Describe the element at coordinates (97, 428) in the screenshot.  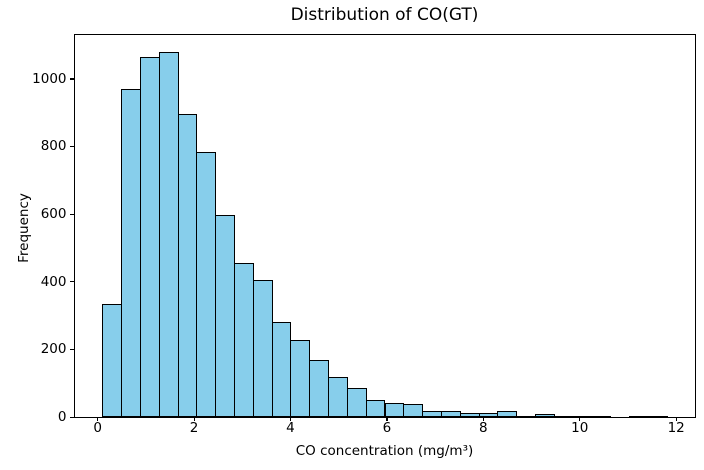
I see `x-tick-label: 0` at that location.